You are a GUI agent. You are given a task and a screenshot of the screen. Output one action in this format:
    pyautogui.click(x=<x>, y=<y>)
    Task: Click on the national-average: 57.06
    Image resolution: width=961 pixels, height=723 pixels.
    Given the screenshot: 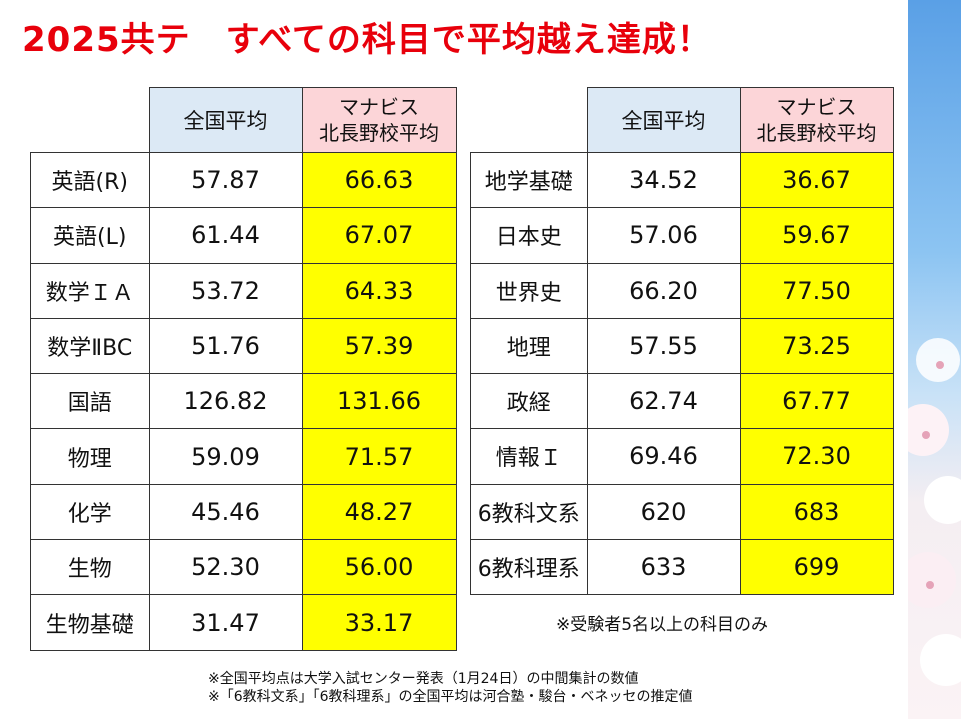 What is the action you would take?
    pyautogui.click(x=663, y=235)
    